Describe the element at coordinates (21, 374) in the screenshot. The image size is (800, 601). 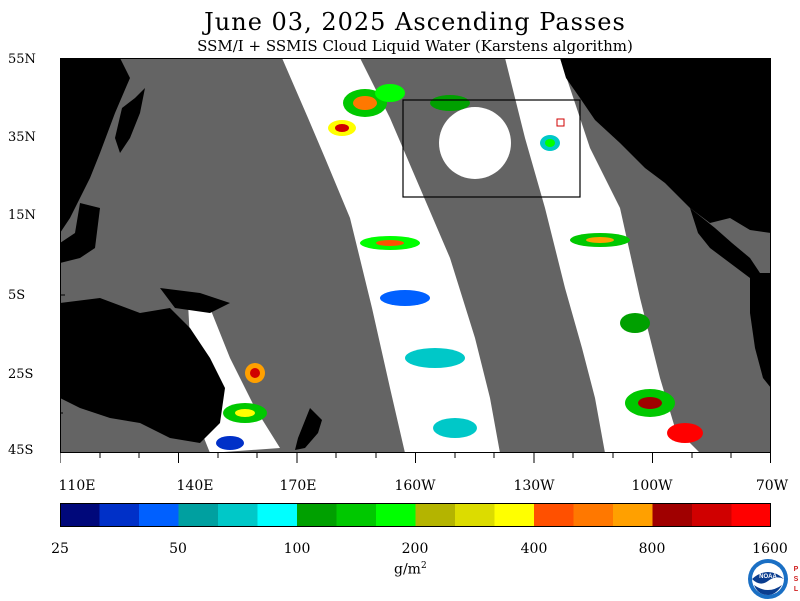
I see `lat-label: 25S` at that location.